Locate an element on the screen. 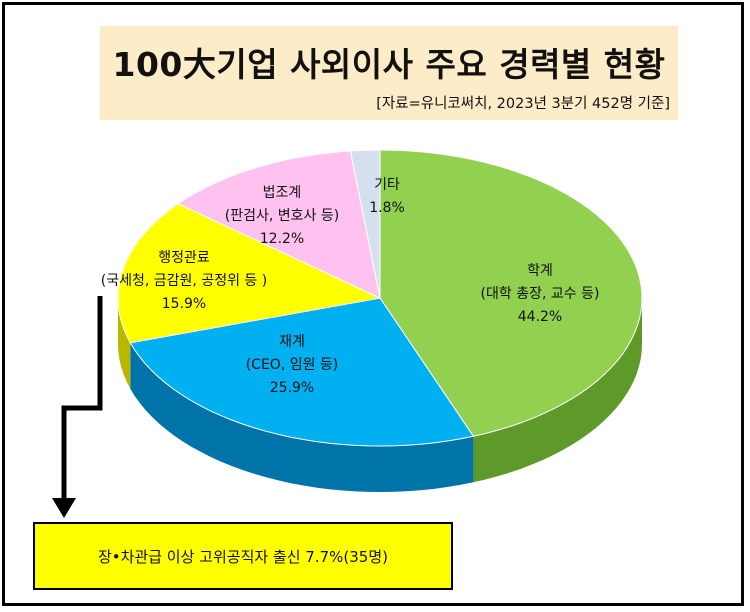  slice-name-3: 법조계 is located at coordinates (282, 193).